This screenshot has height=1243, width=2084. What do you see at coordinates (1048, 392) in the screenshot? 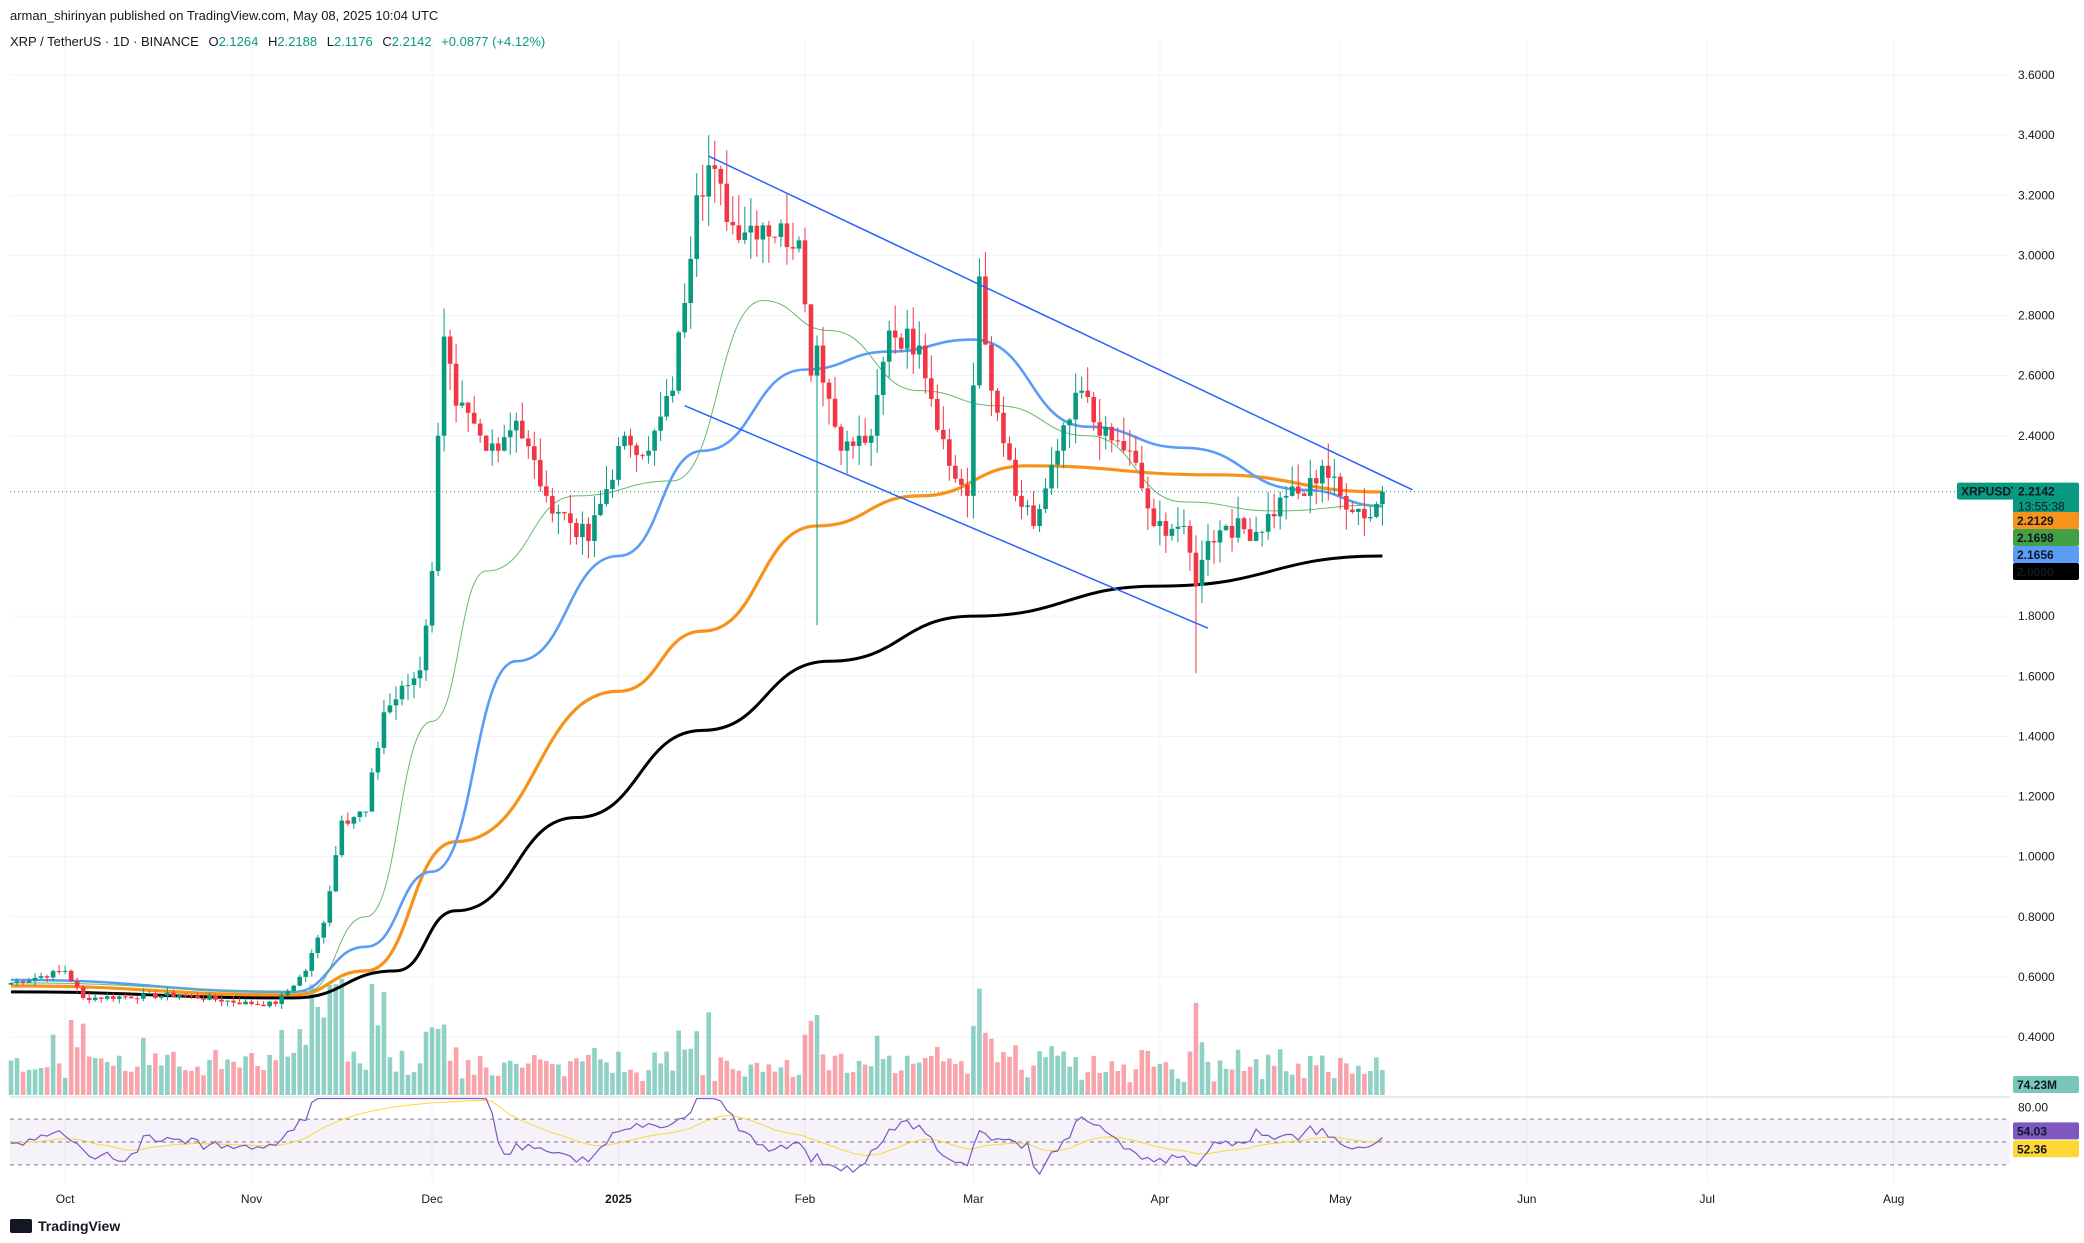
I see `descending-channel` at bounding box center [1048, 392].